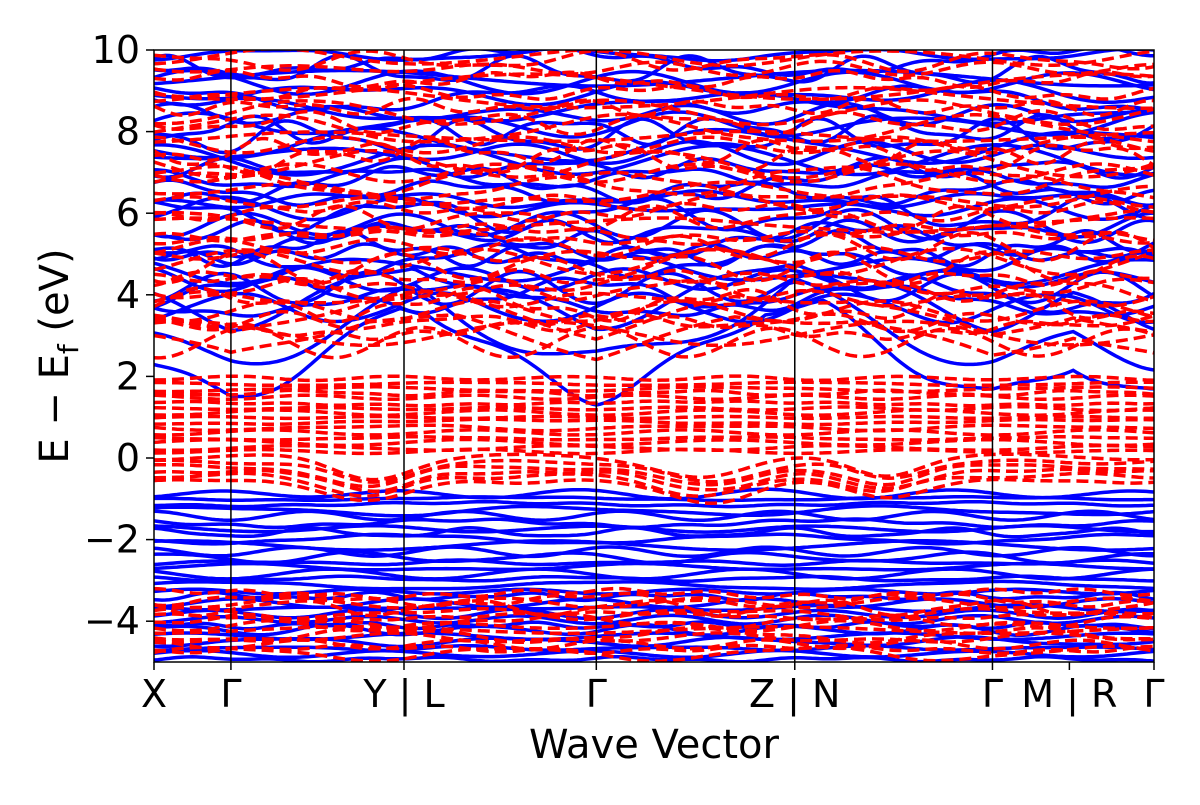 The height and width of the screenshot is (805, 1200). What do you see at coordinates (55, 409) in the screenshot?
I see `y-axis-title-main: E − E` at bounding box center [55, 409].